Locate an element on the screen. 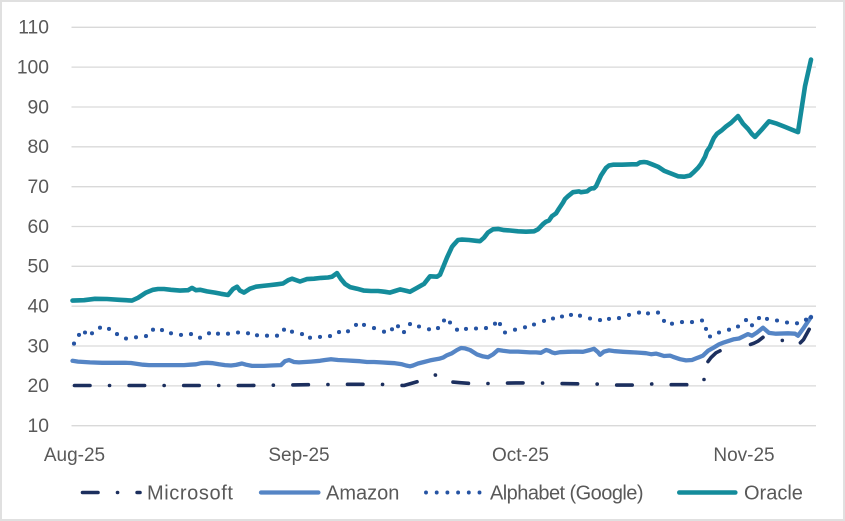  svg-text: Alphabet (Google) is located at coordinates (566, 493).